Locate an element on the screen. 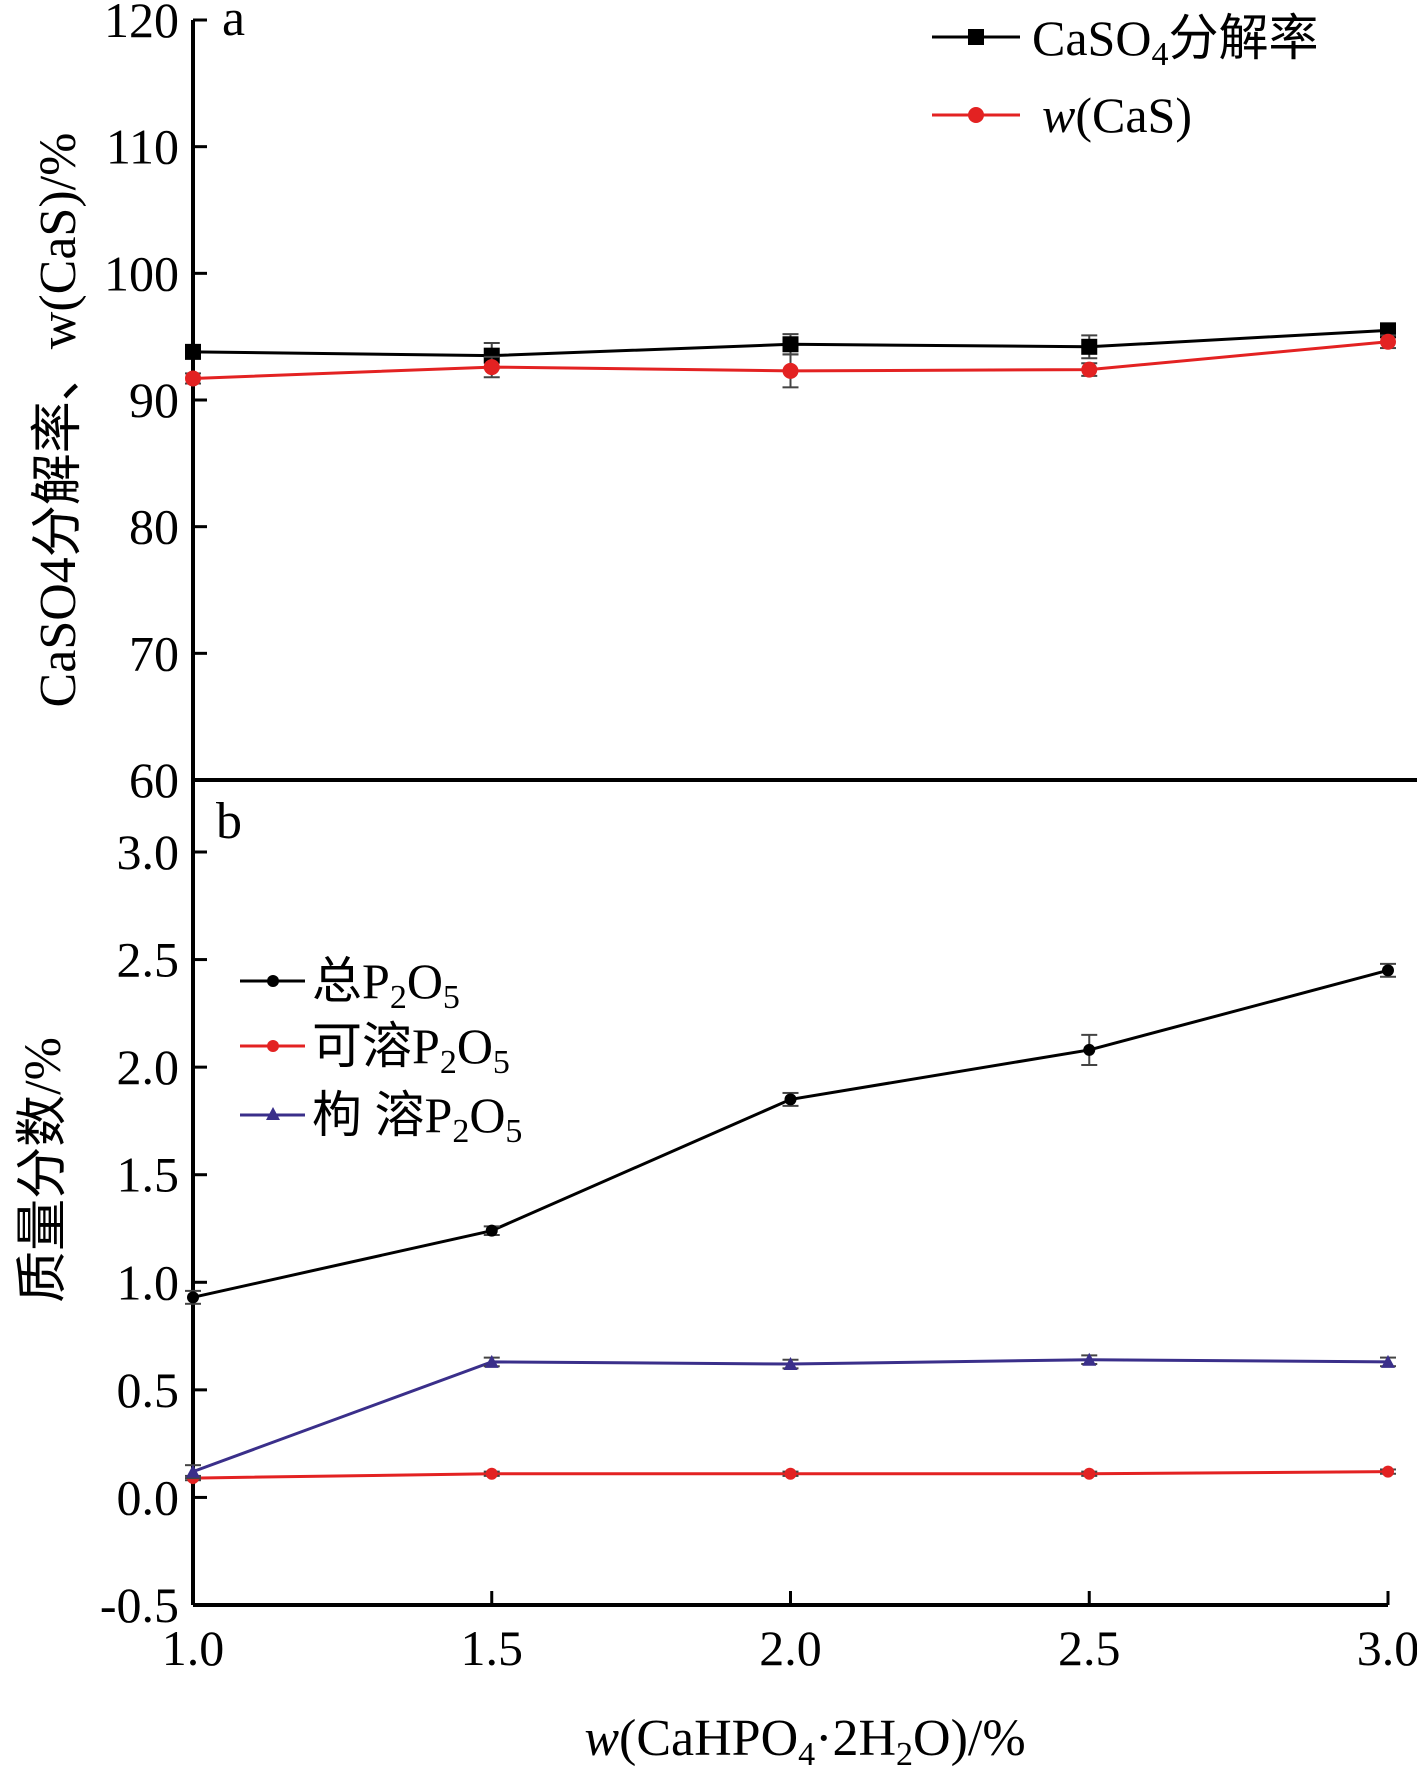  x-tick-label: 1.5 is located at coordinates (492, 1648).